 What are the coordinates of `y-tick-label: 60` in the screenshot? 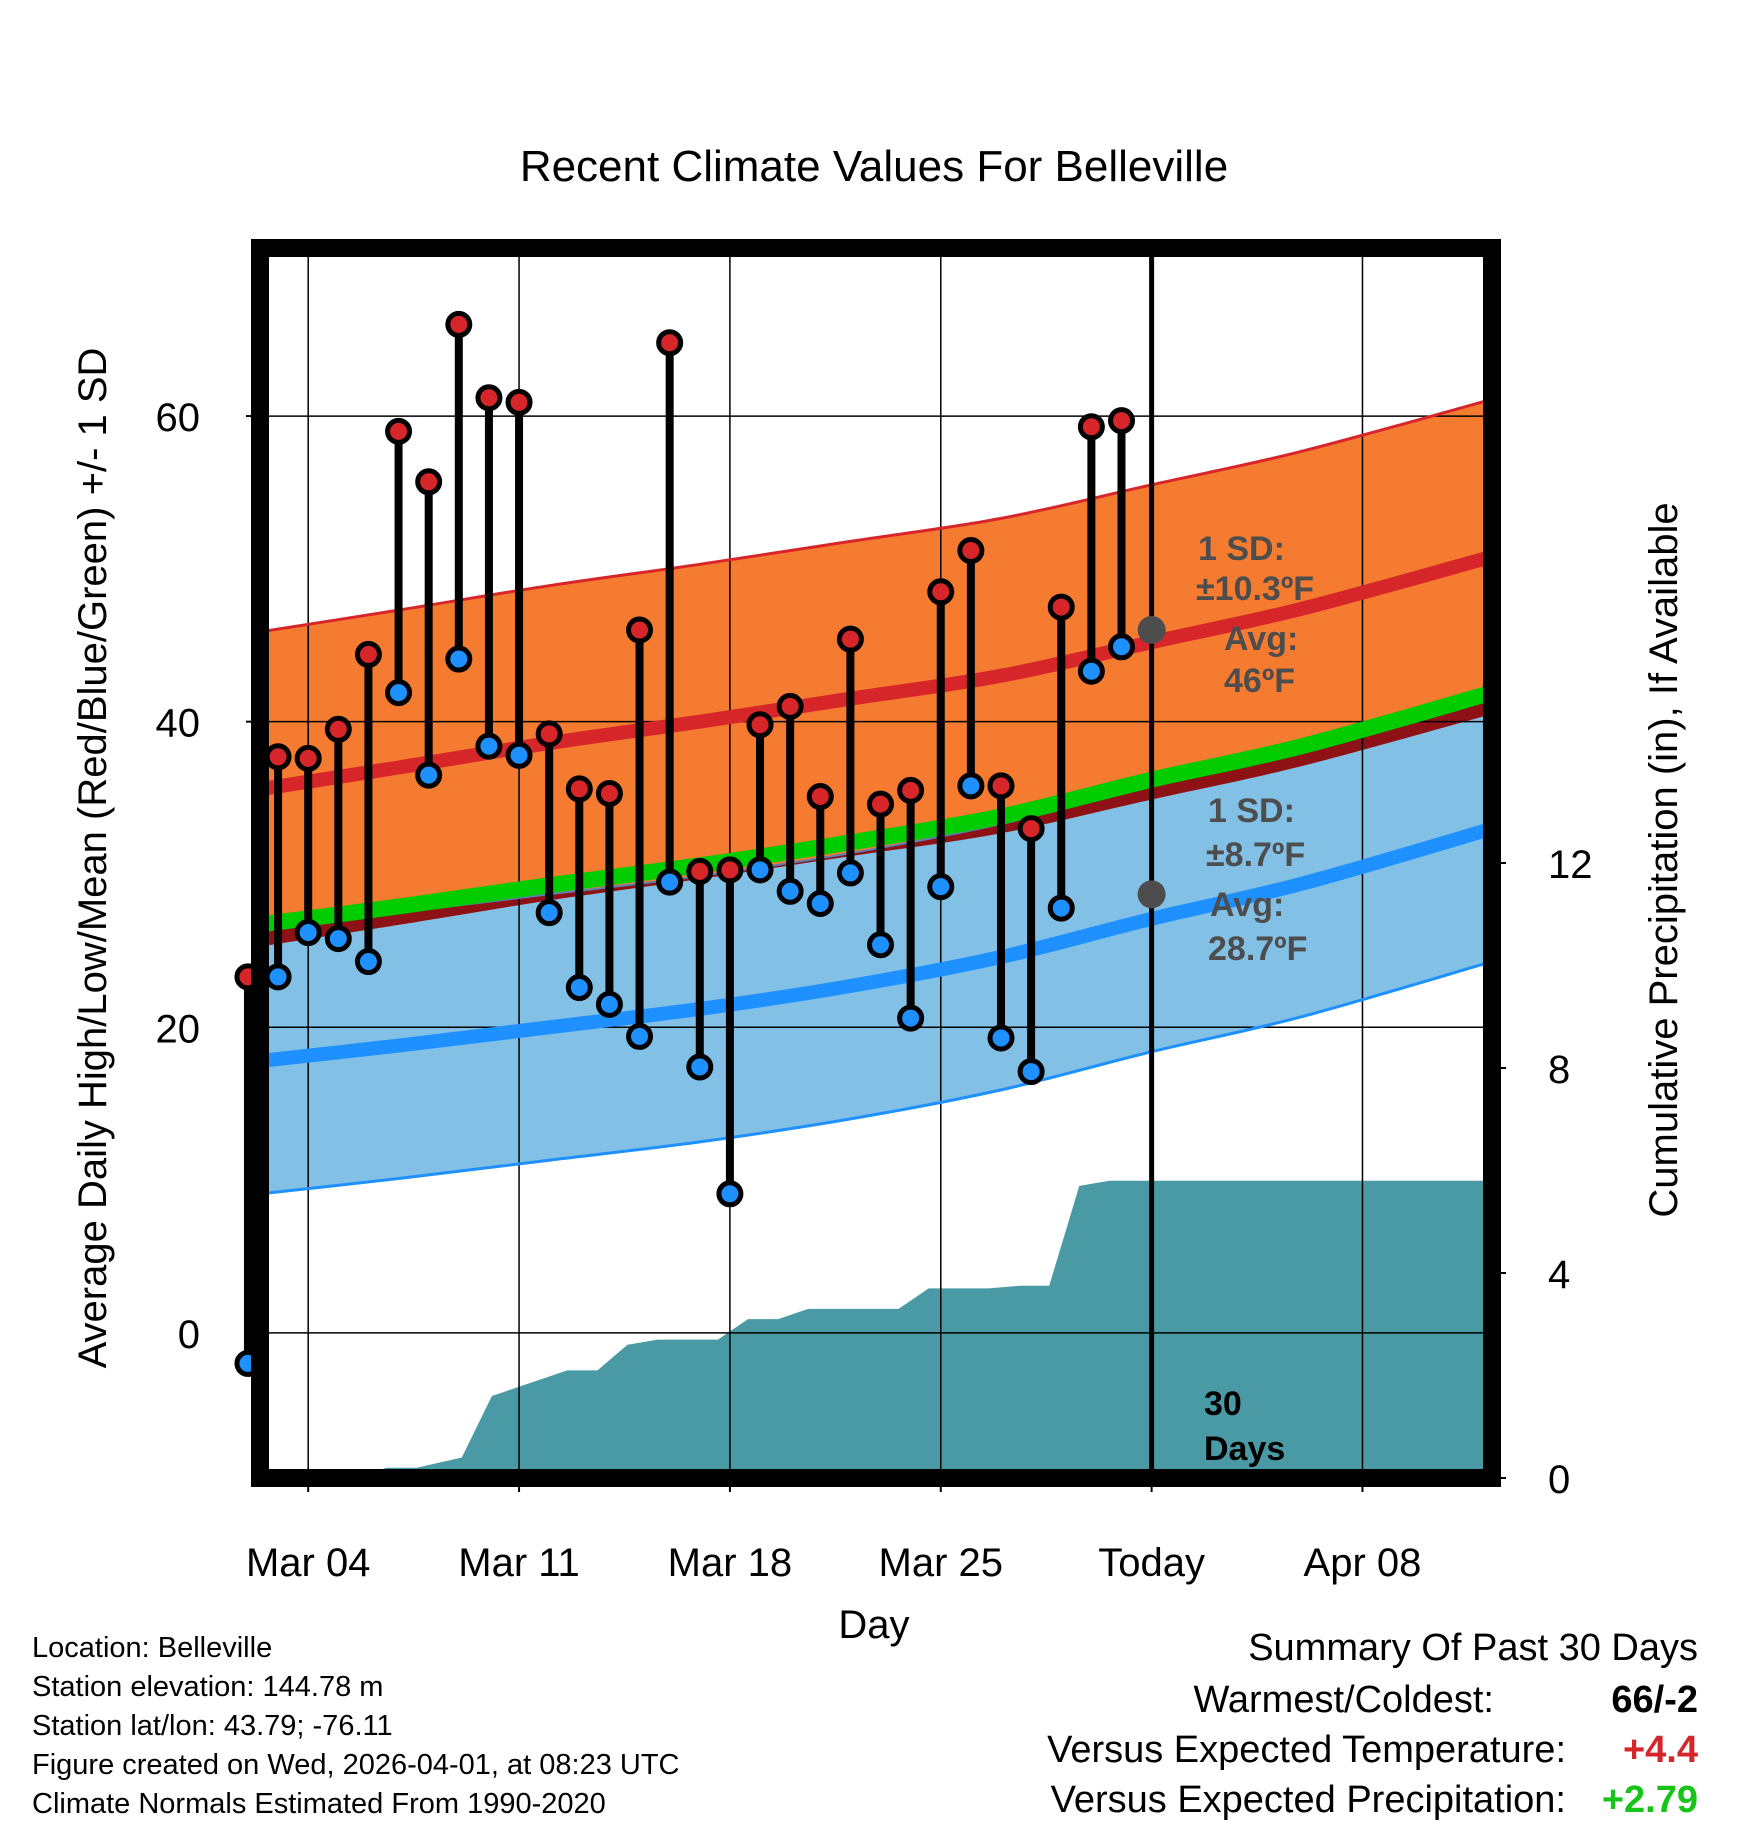 It's located at (178, 418).